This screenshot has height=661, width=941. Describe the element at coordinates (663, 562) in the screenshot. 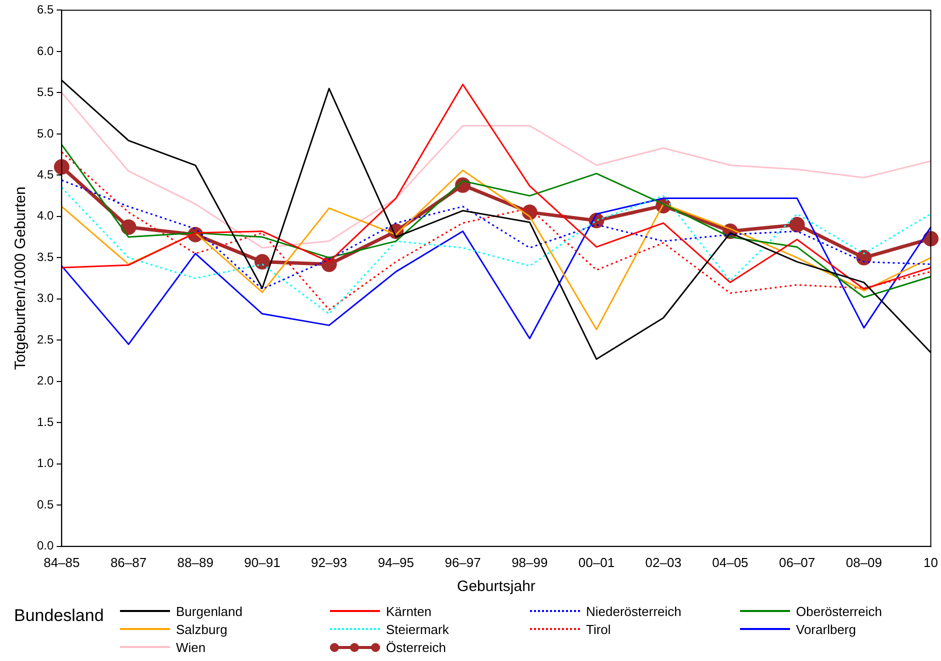

I see `x-tick-label: 02–03` at that location.